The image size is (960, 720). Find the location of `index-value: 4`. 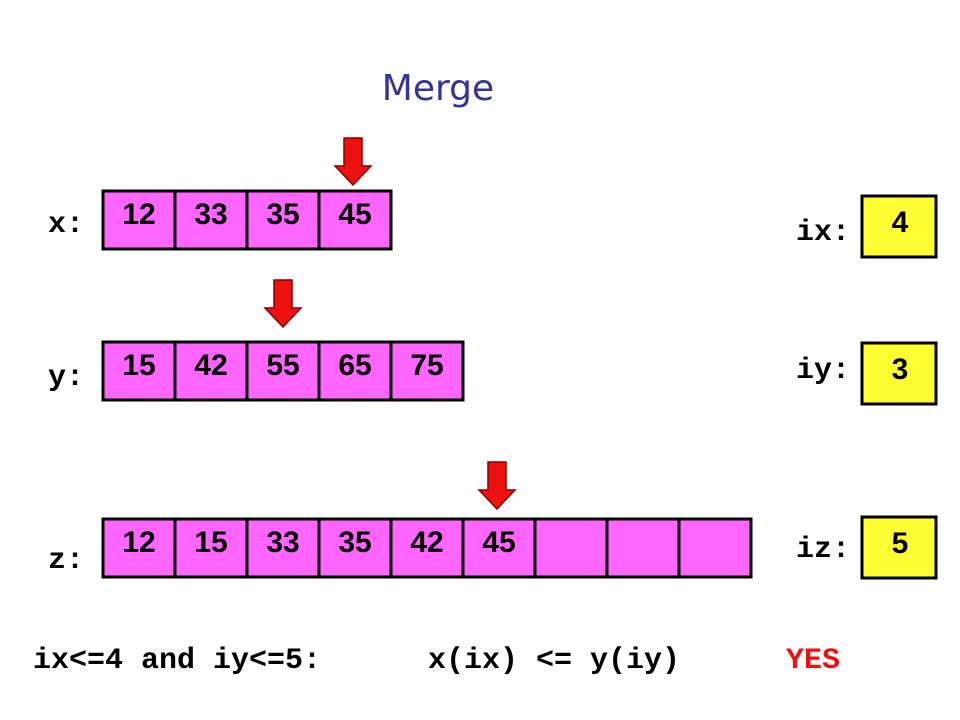

index-value: 4 is located at coordinates (900, 222).